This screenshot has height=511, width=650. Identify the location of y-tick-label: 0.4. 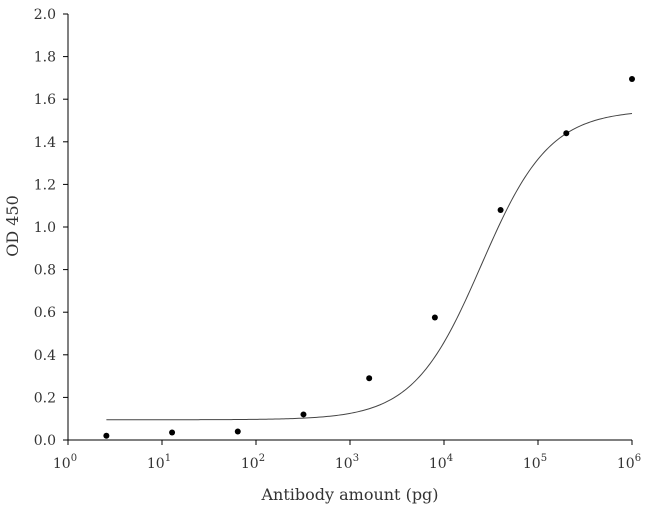
(45, 356).